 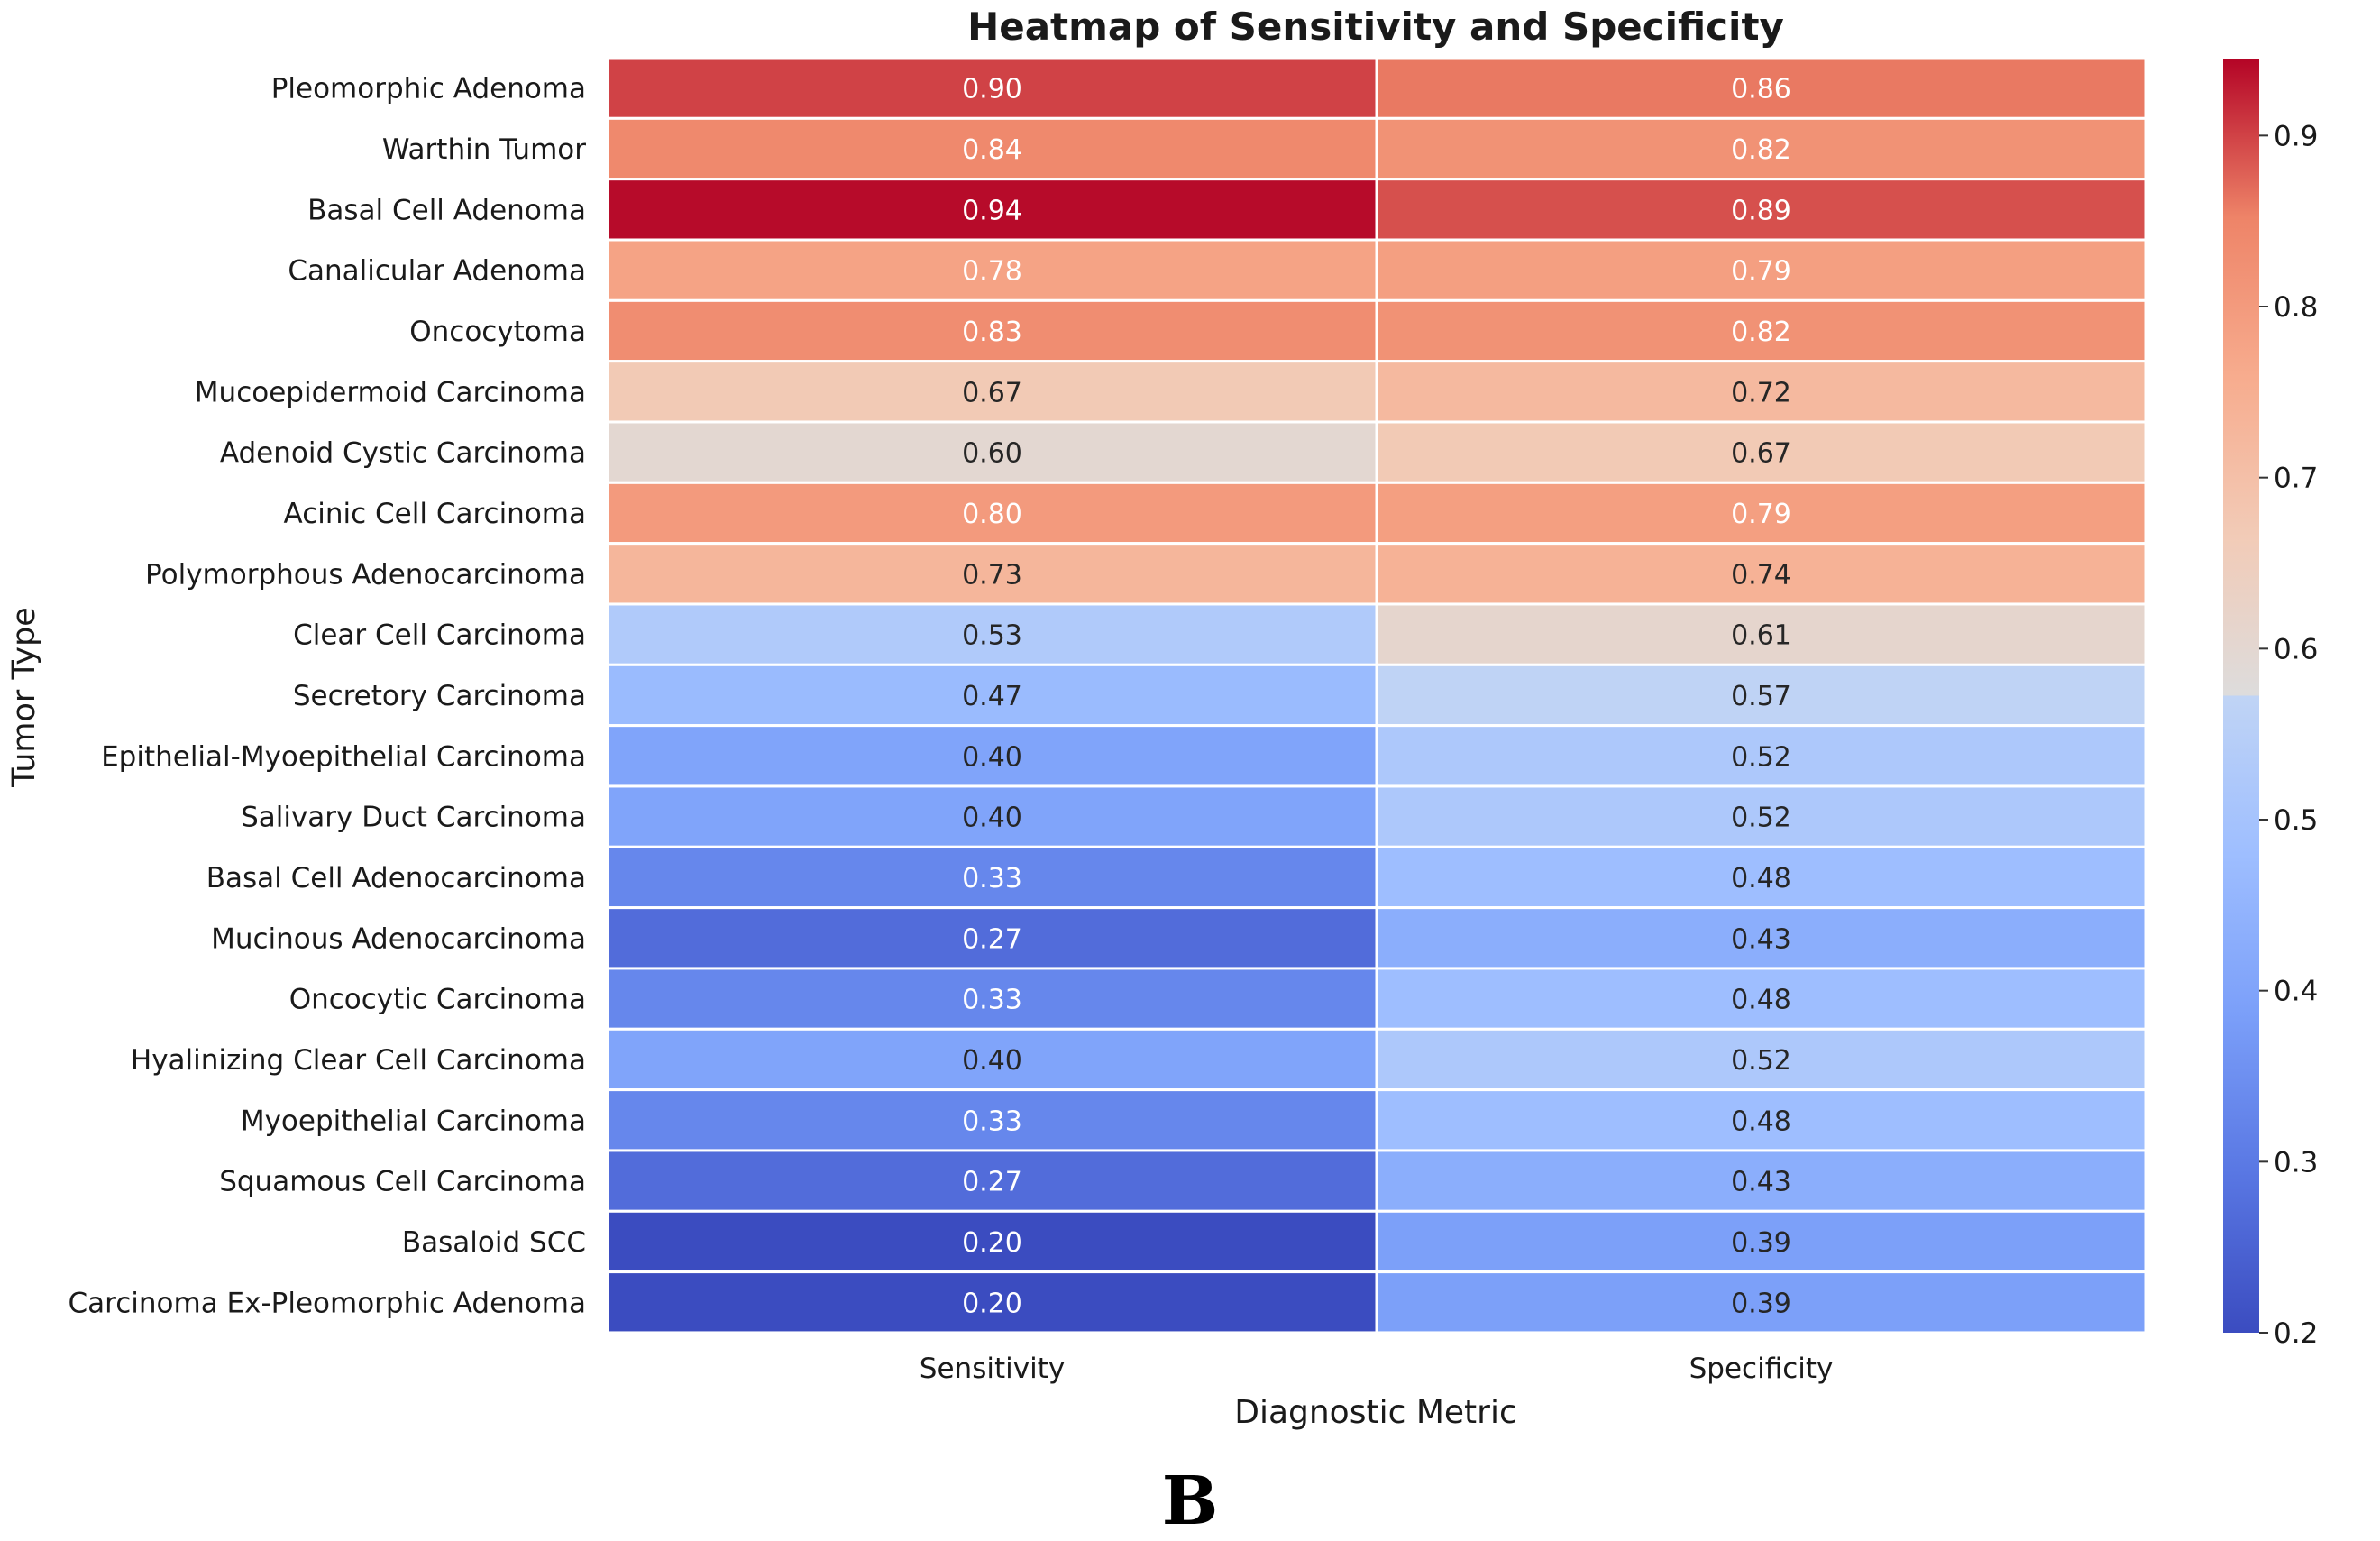 What do you see at coordinates (358, 1060) in the screenshot?
I see `row-label: Hyalinizing Clear Cell Carcinoma` at bounding box center [358, 1060].